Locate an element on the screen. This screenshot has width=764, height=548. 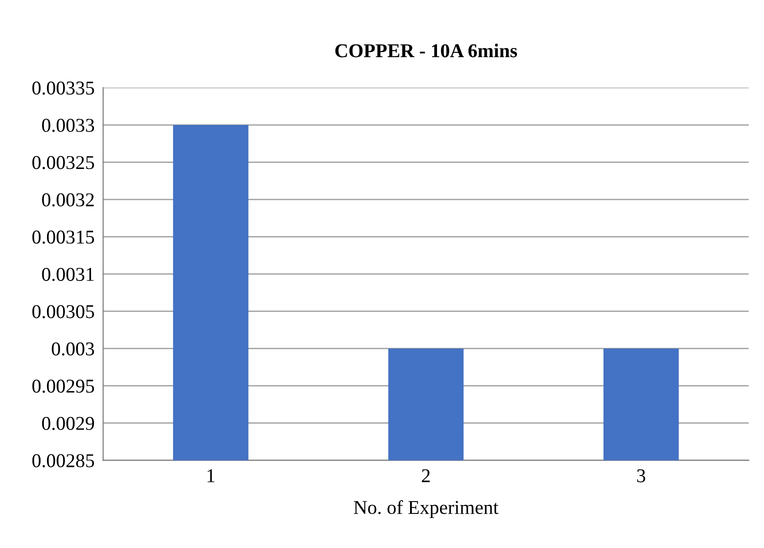
x-tick-label: 1 is located at coordinates (211, 475).